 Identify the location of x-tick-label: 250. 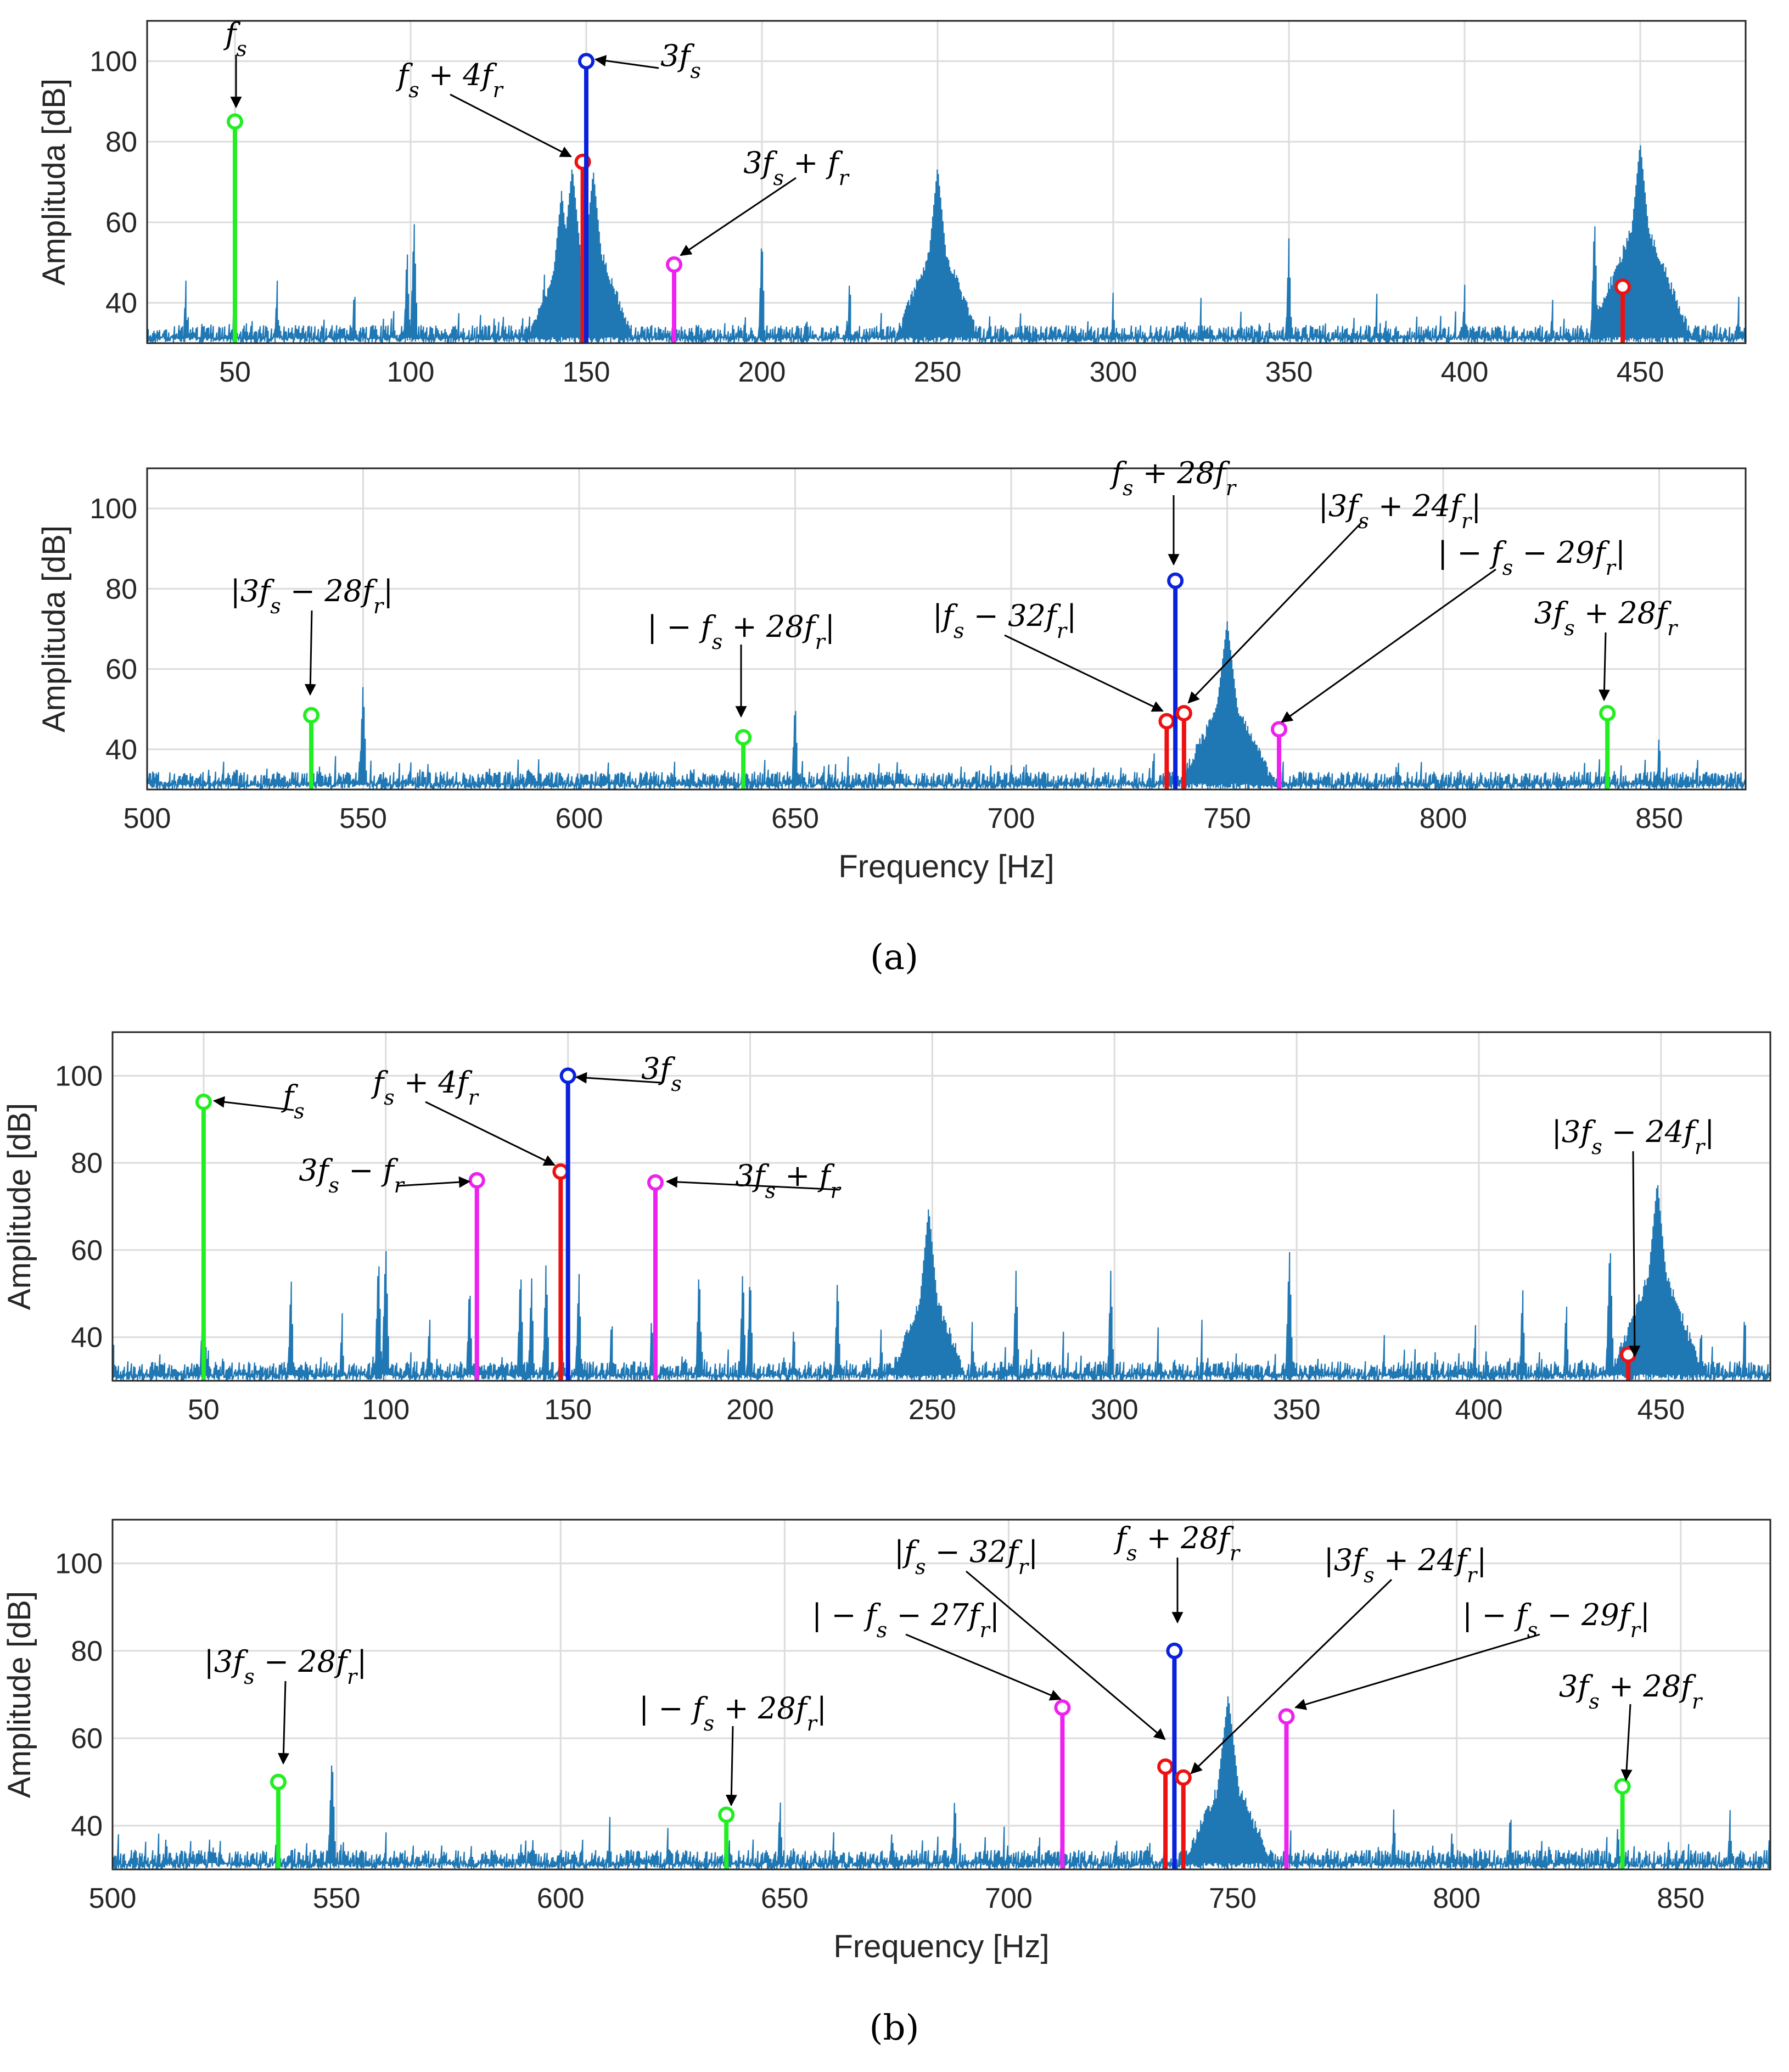
(938, 372).